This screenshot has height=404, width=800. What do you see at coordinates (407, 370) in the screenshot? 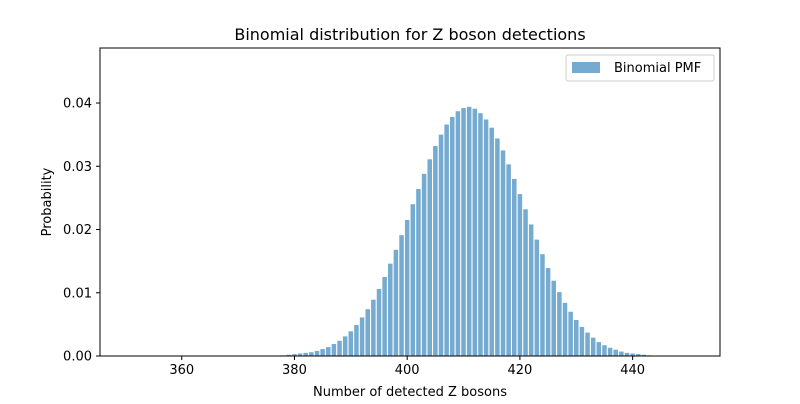
I see `x-tick-label: 400` at bounding box center [407, 370].